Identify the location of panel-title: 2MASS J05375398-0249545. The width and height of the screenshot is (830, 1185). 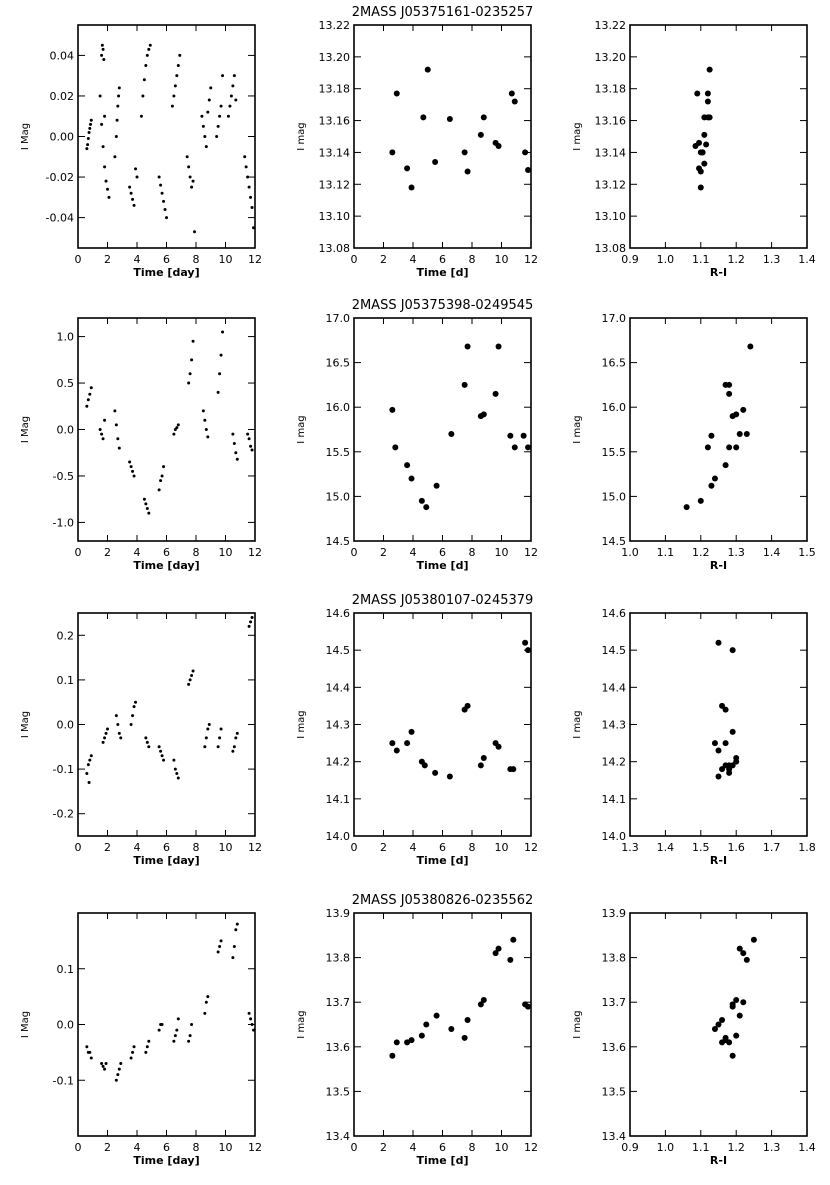
(443, 305).